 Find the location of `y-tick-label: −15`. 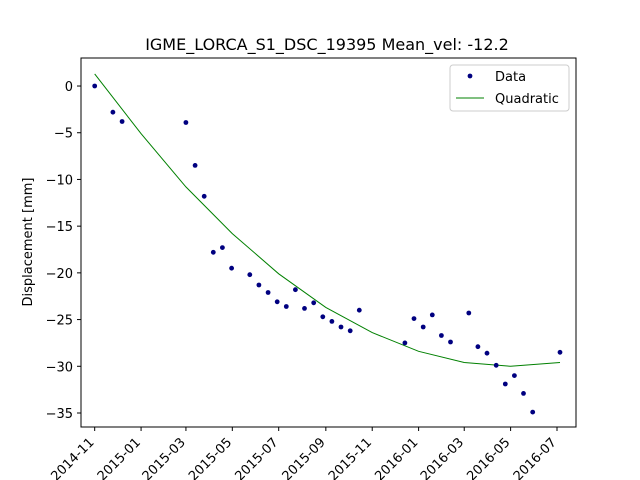

y-tick-label: −15 is located at coordinates (59, 227).